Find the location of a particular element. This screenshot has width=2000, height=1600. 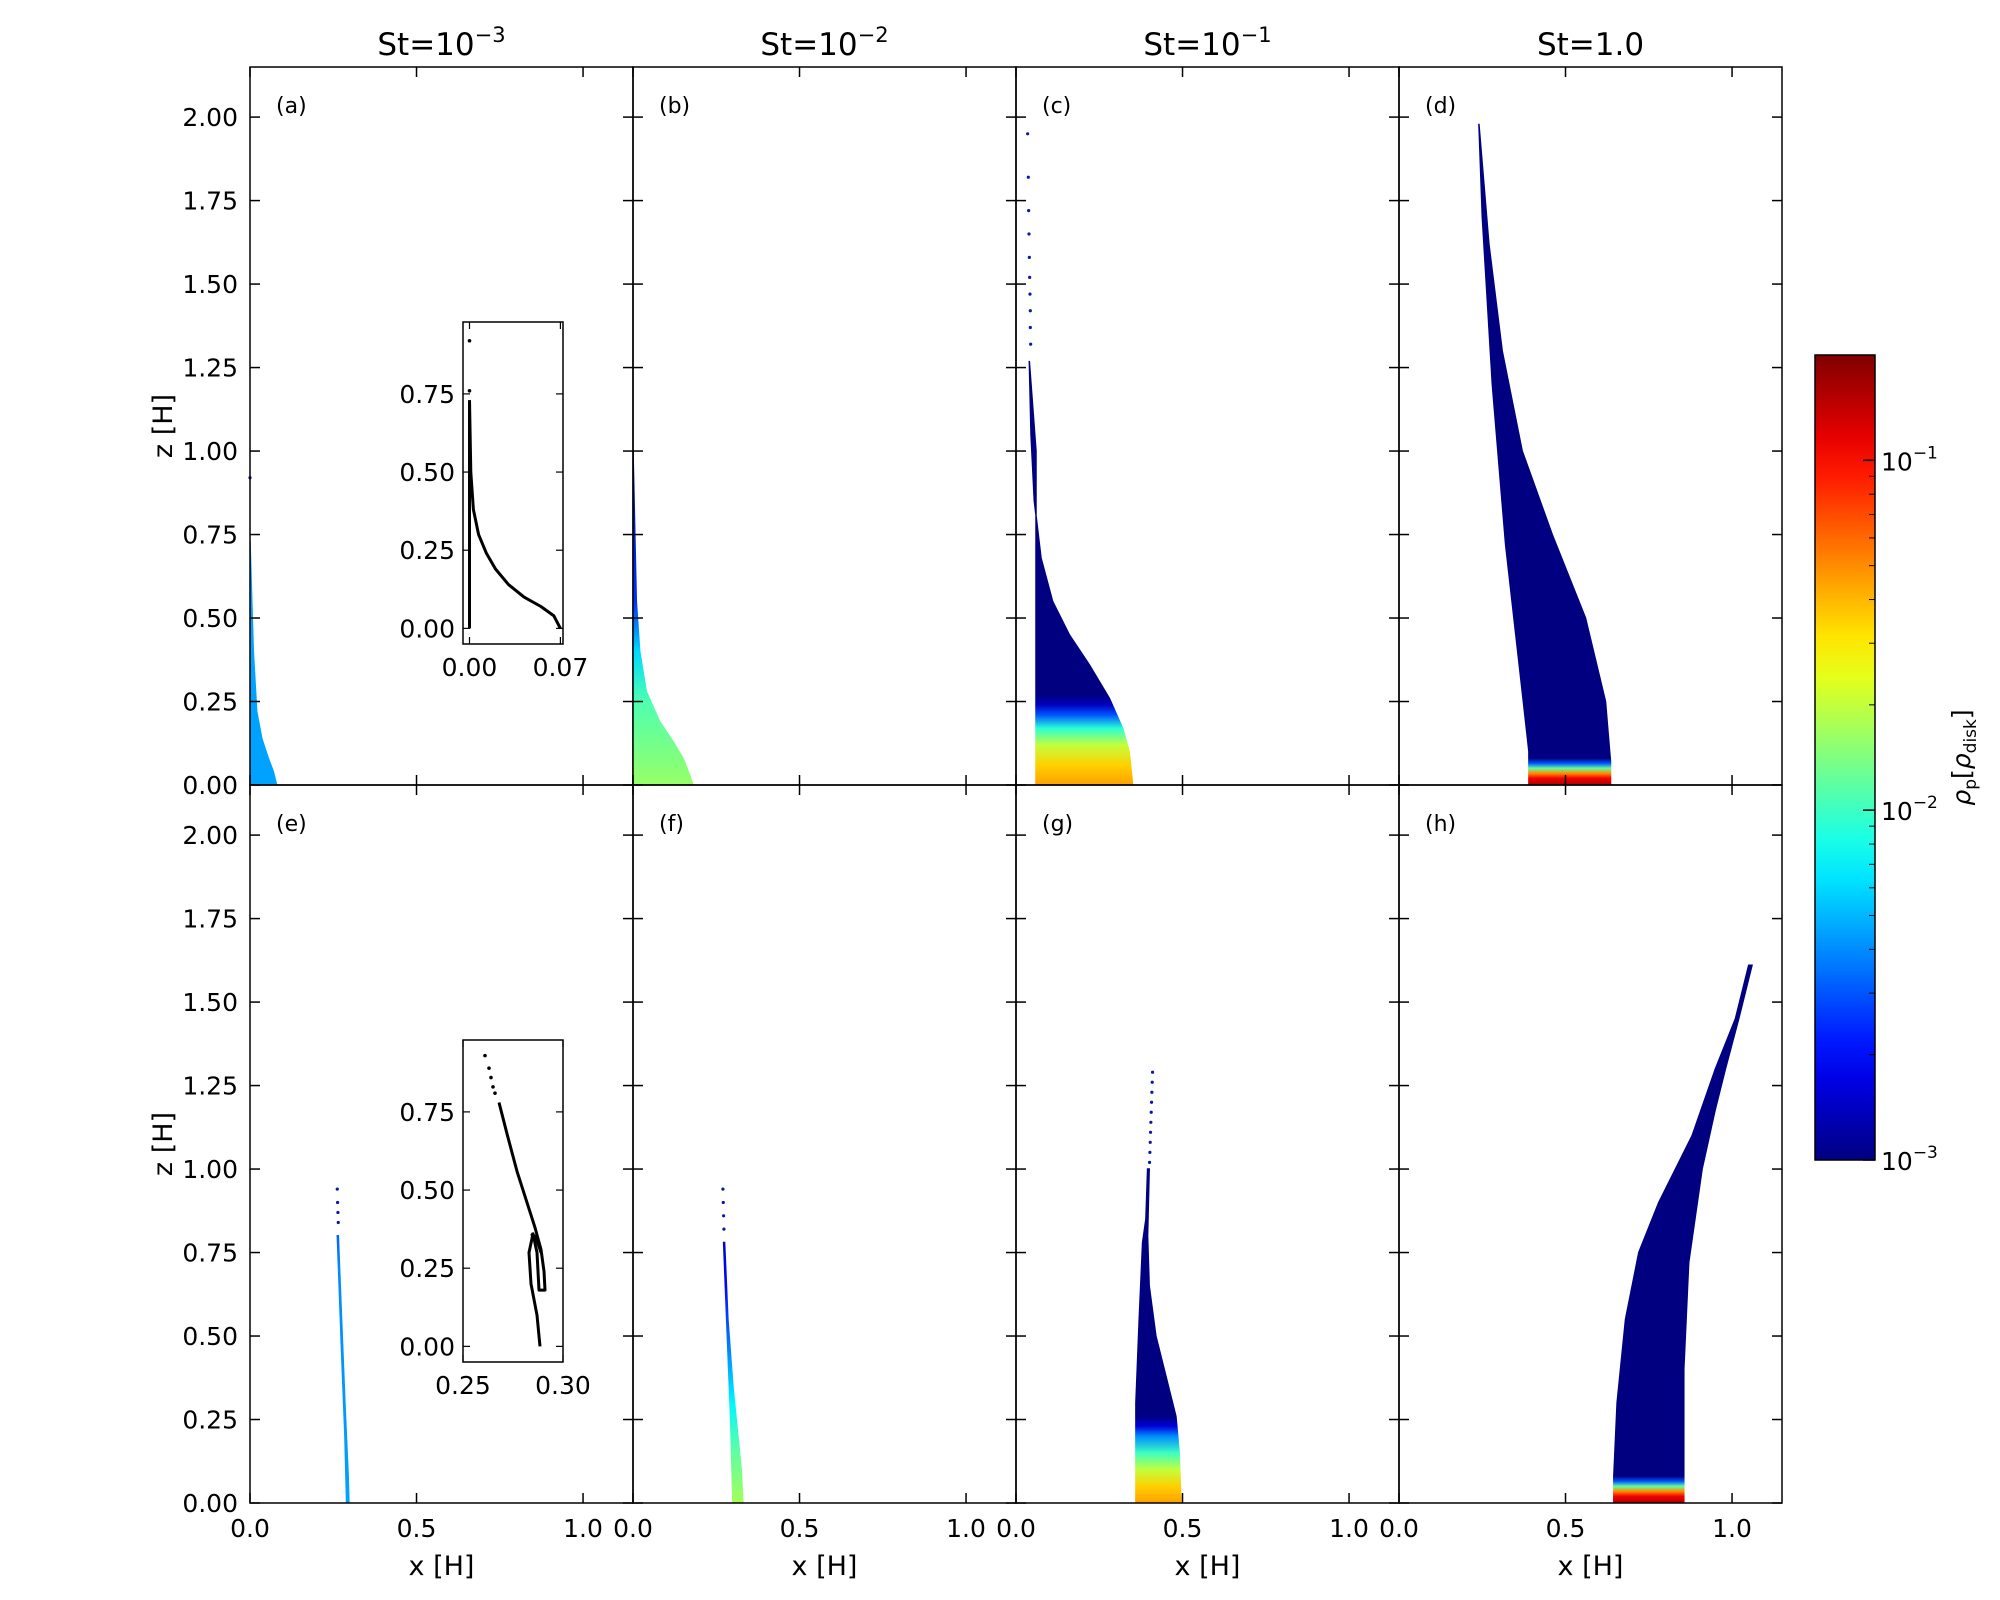

colorbar-tick-label: 10⁻¹ is located at coordinates (1909, 459).